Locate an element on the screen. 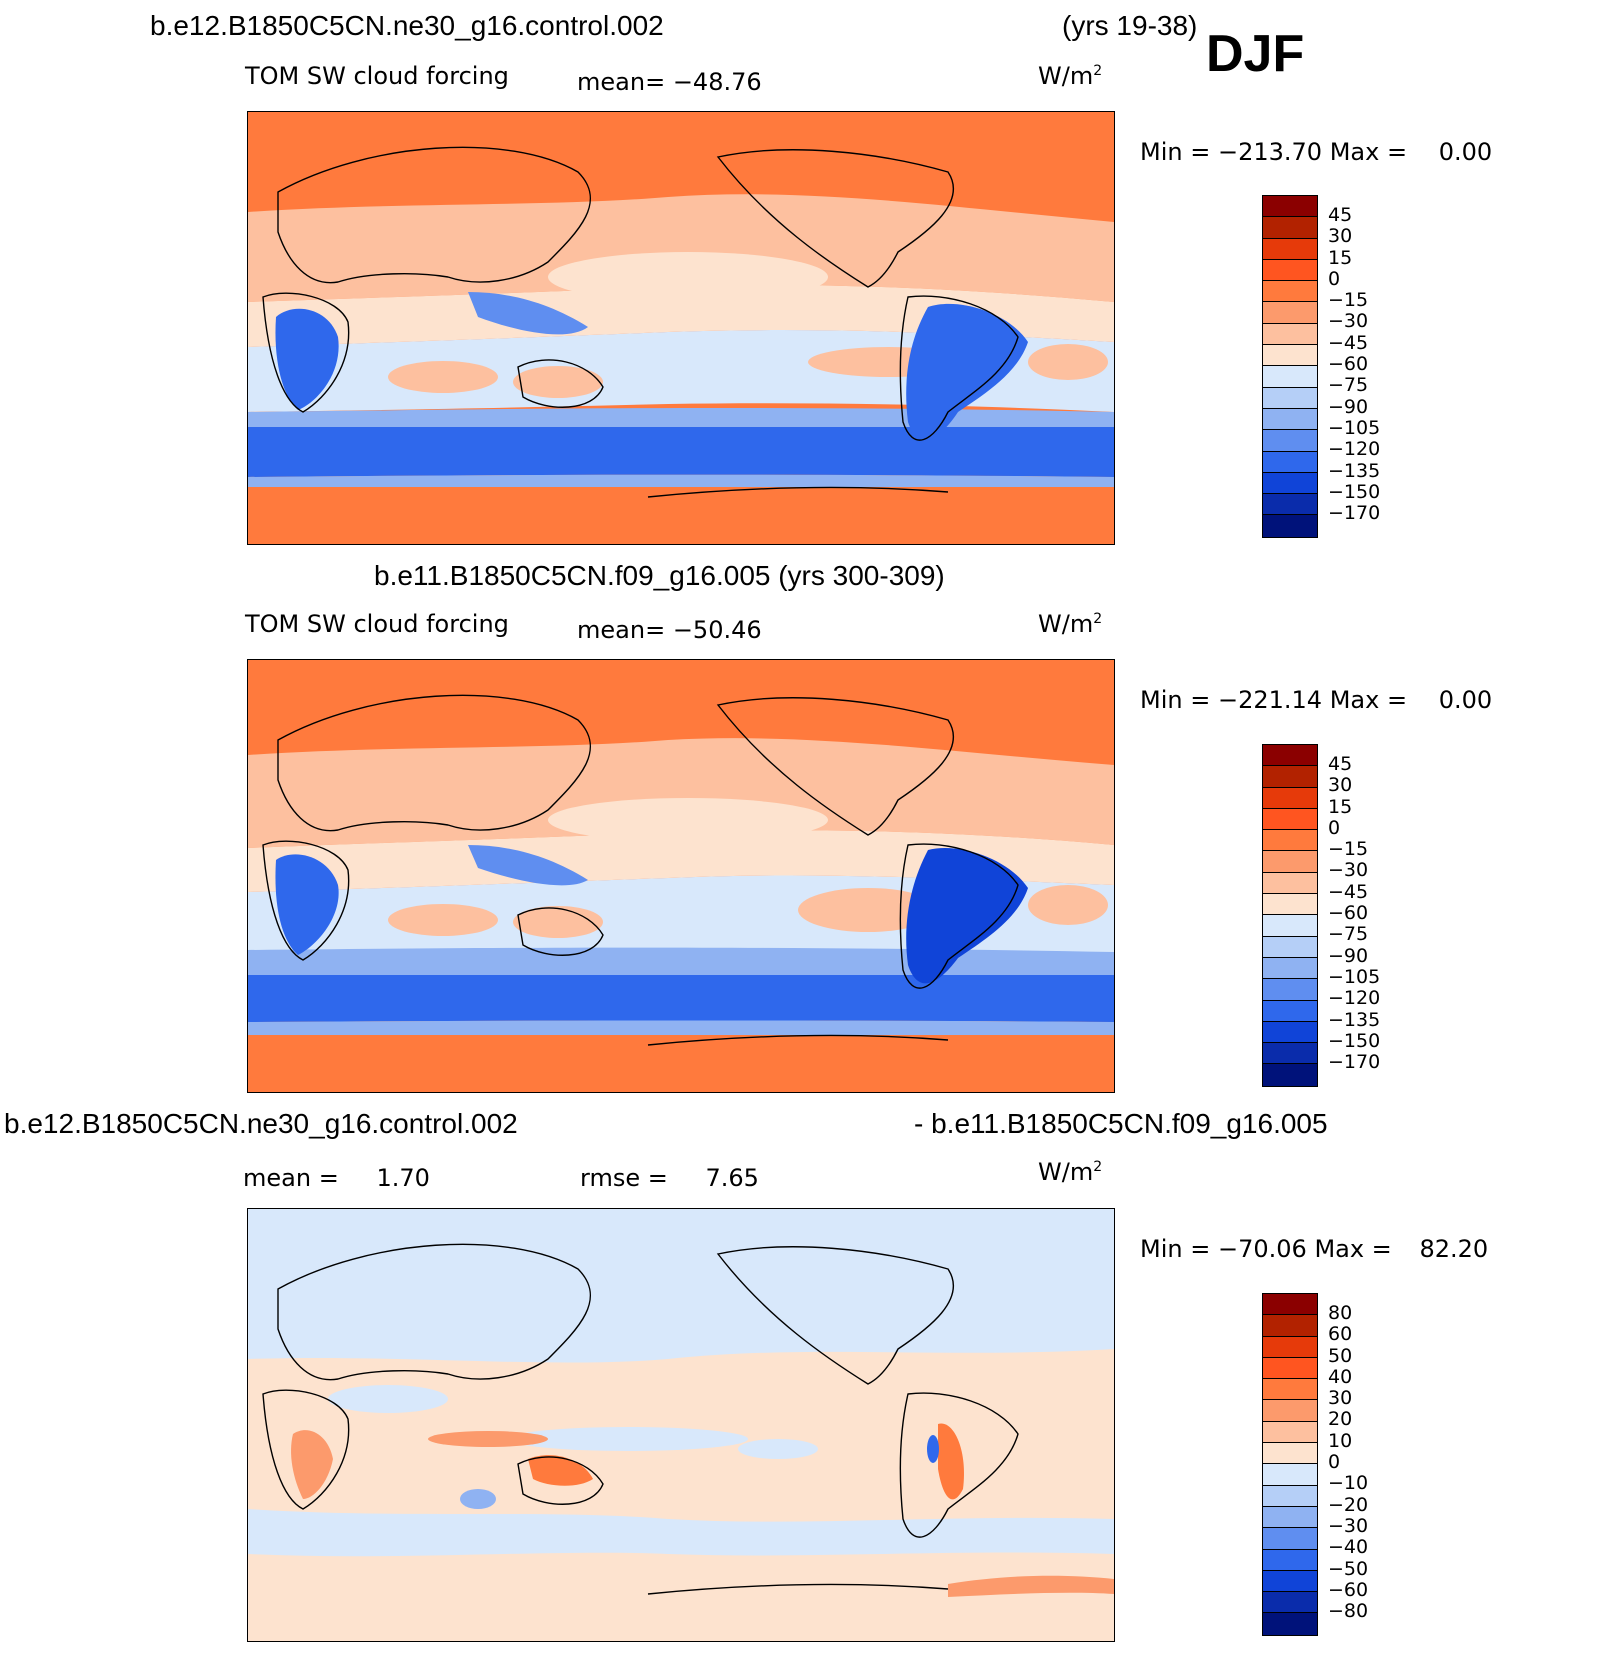  colorbar-label: −15 is located at coordinates (1348, 849).